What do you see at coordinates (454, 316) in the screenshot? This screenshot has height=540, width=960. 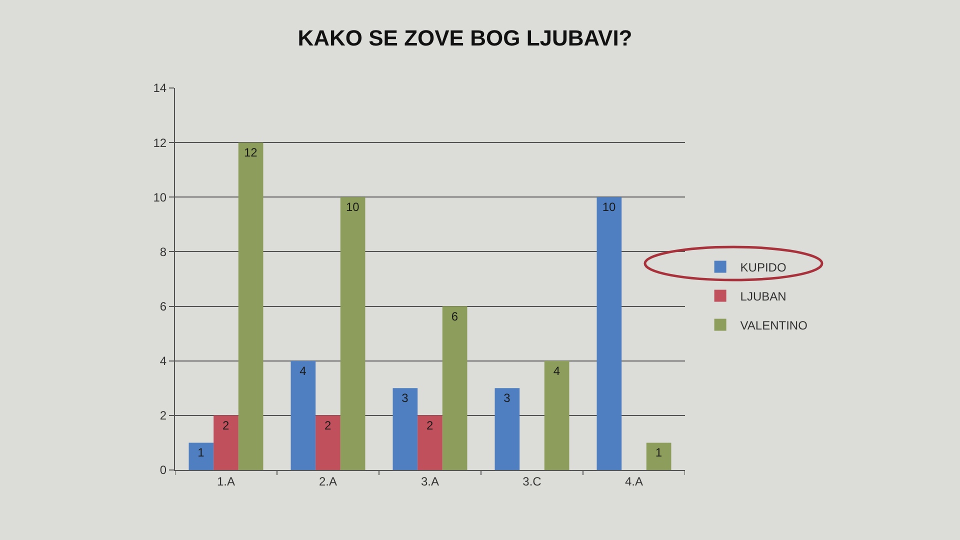 I see `data-label: 6` at bounding box center [454, 316].